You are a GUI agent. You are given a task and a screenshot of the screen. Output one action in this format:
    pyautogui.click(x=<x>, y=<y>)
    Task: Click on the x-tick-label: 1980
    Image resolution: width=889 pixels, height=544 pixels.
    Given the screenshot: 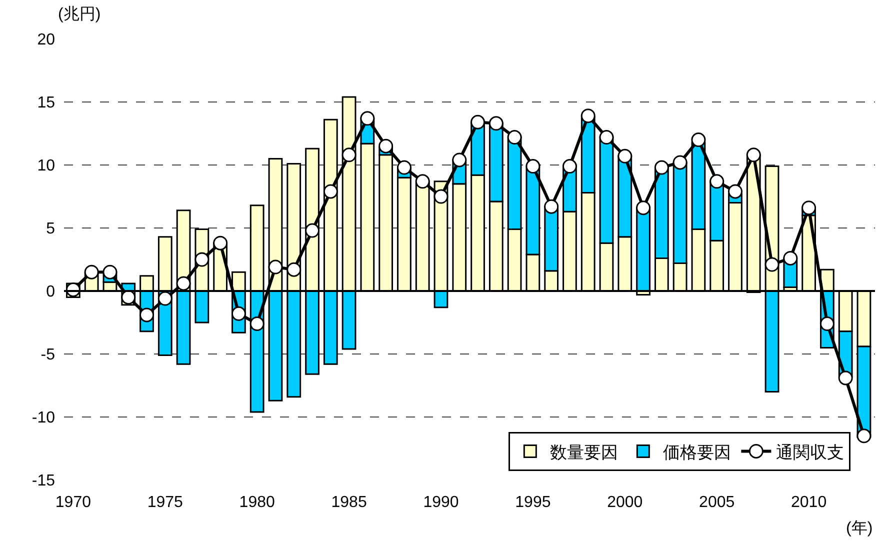 What is the action you would take?
    pyautogui.click(x=257, y=502)
    